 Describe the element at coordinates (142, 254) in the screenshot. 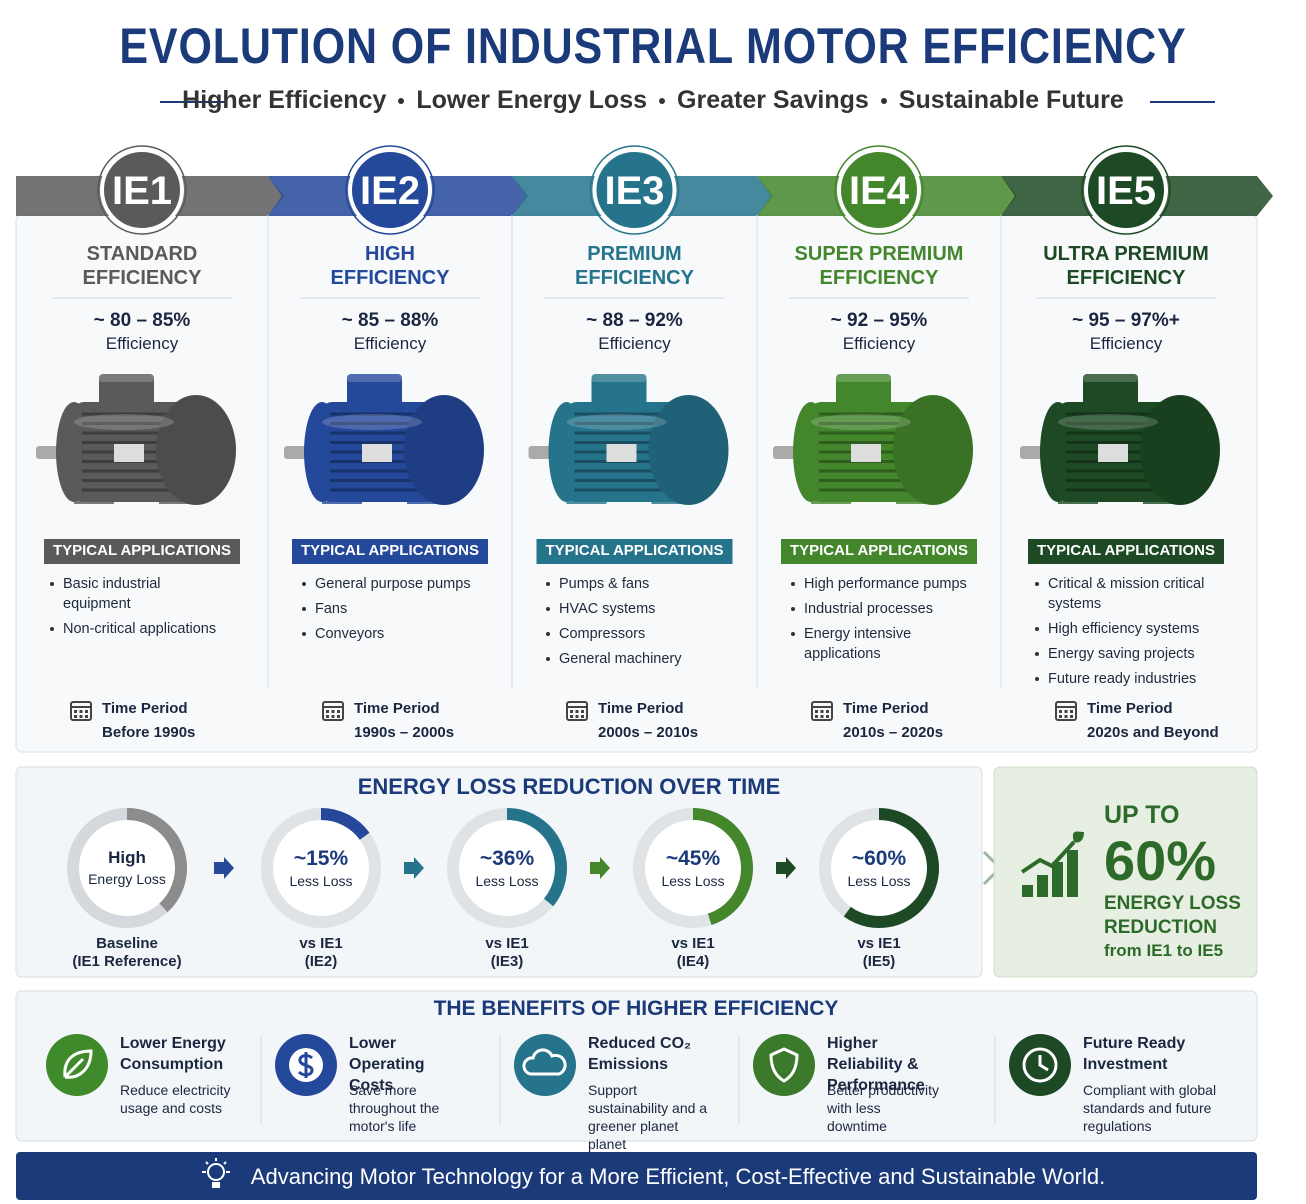

I see `class-name: STANDARD` at that location.